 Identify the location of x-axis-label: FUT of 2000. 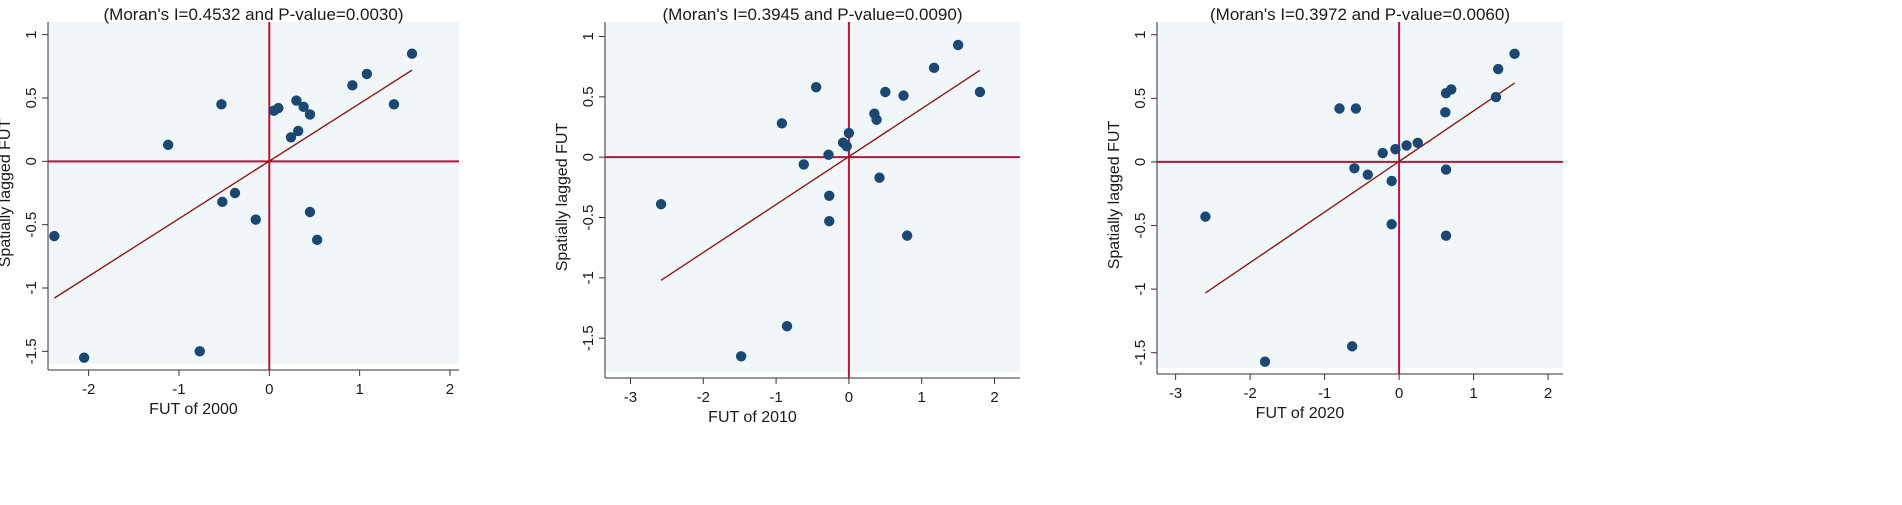
(193, 409).